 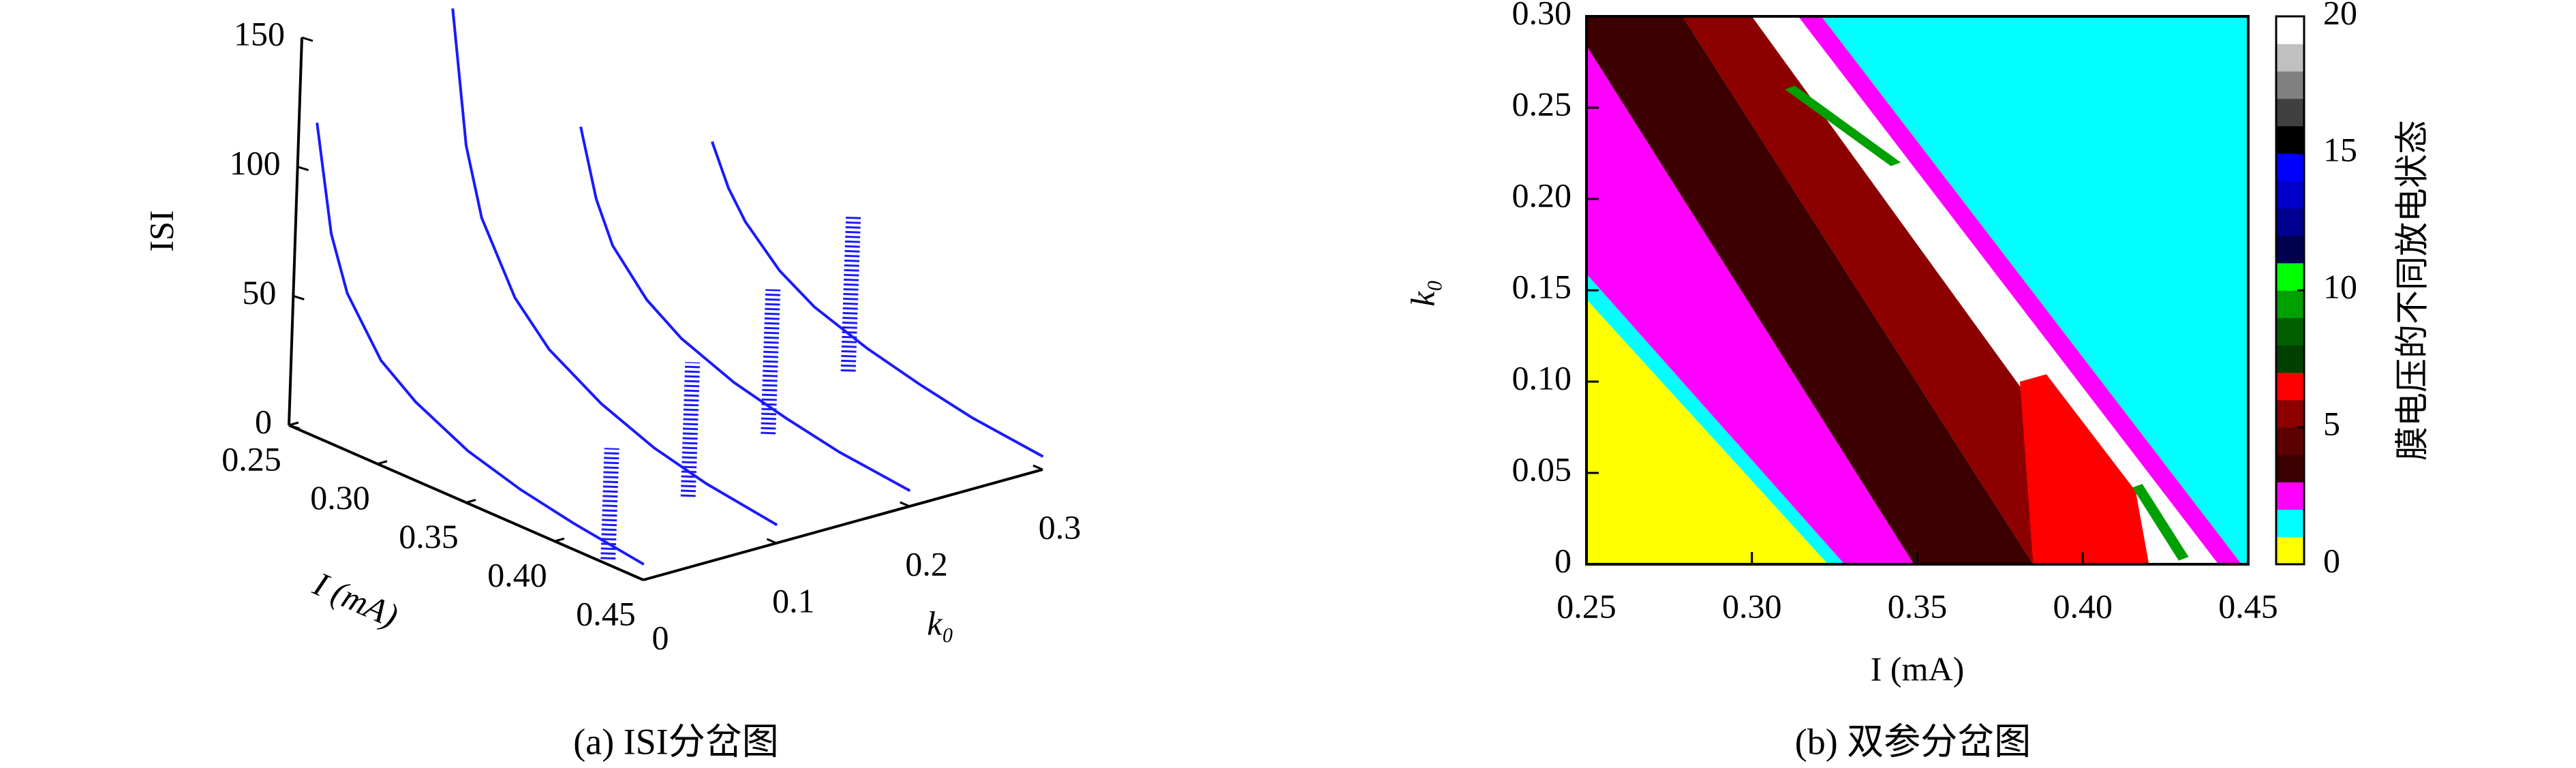 I want to click on y-tick-label: 0.20, so click(x=1542, y=195).